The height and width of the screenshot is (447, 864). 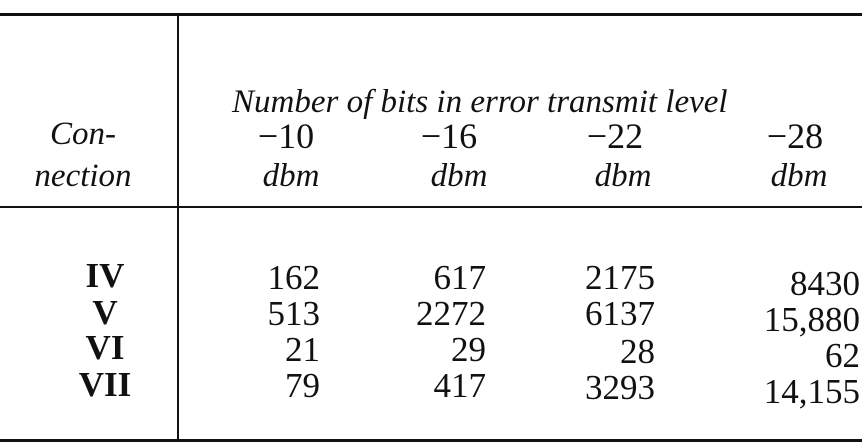 I want to click on stub-header-line-1: Con-, so click(x=83, y=134).